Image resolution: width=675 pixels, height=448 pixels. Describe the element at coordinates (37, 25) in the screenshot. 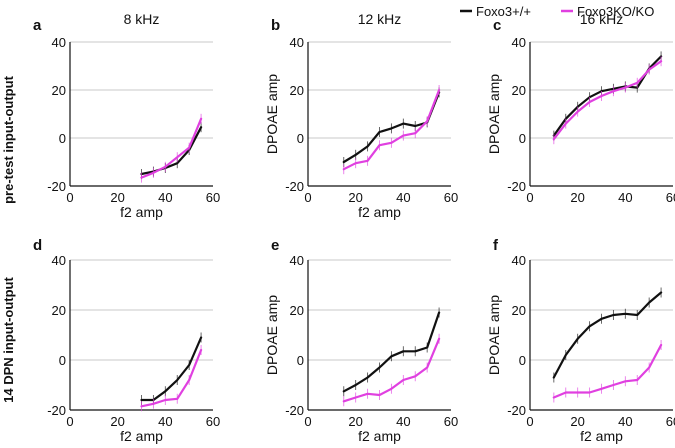

I see `panel-letter: a` at that location.